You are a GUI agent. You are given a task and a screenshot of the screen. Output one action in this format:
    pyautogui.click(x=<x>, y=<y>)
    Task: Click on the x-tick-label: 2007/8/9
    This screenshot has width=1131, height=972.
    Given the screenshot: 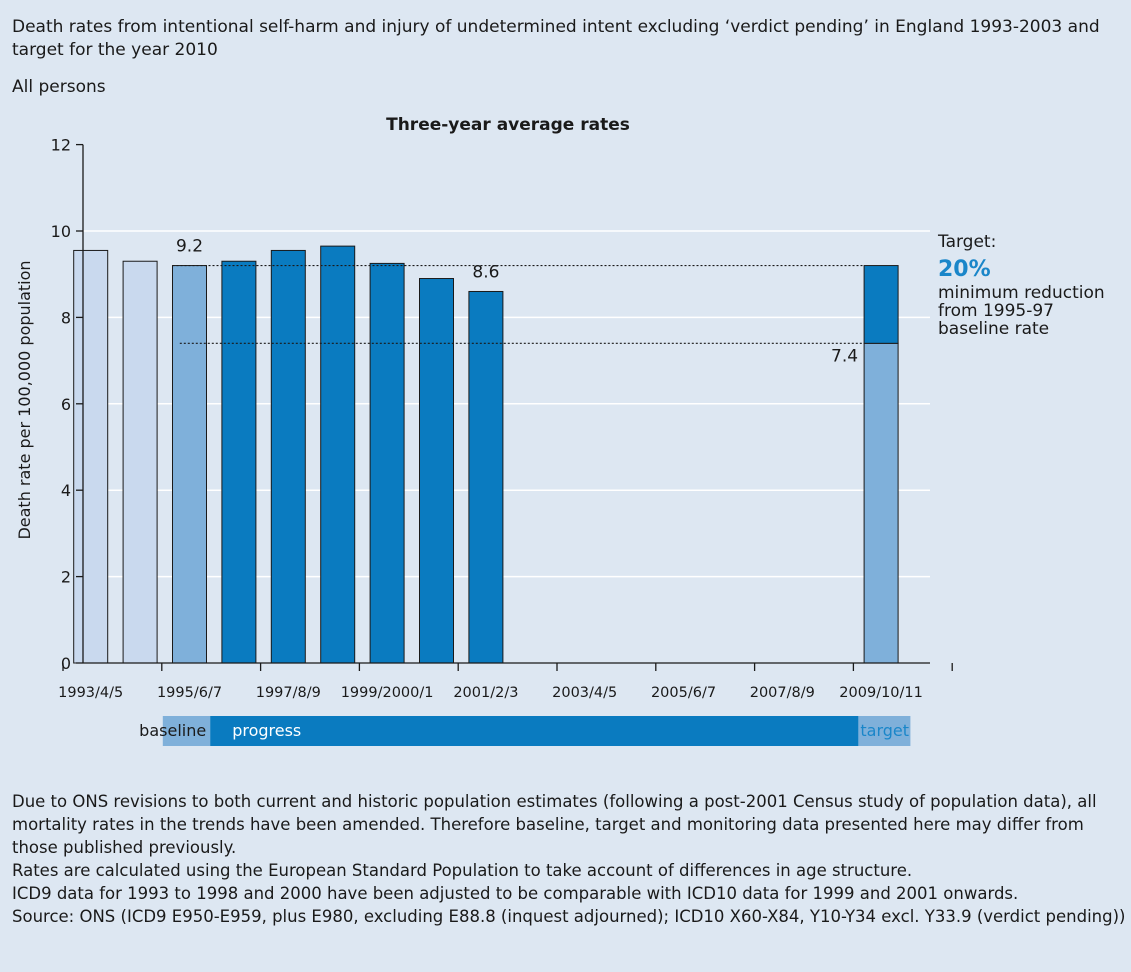 What is the action you would take?
    pyautogui.click(x=782, y=693)
    